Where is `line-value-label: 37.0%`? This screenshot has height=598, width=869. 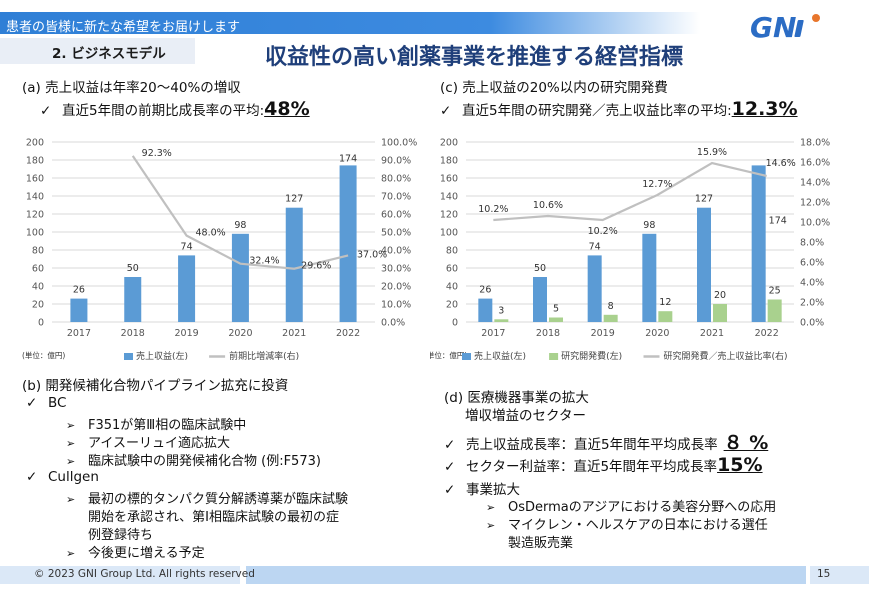
line-value-label: 37.0% is located at coordinates (372, 254).